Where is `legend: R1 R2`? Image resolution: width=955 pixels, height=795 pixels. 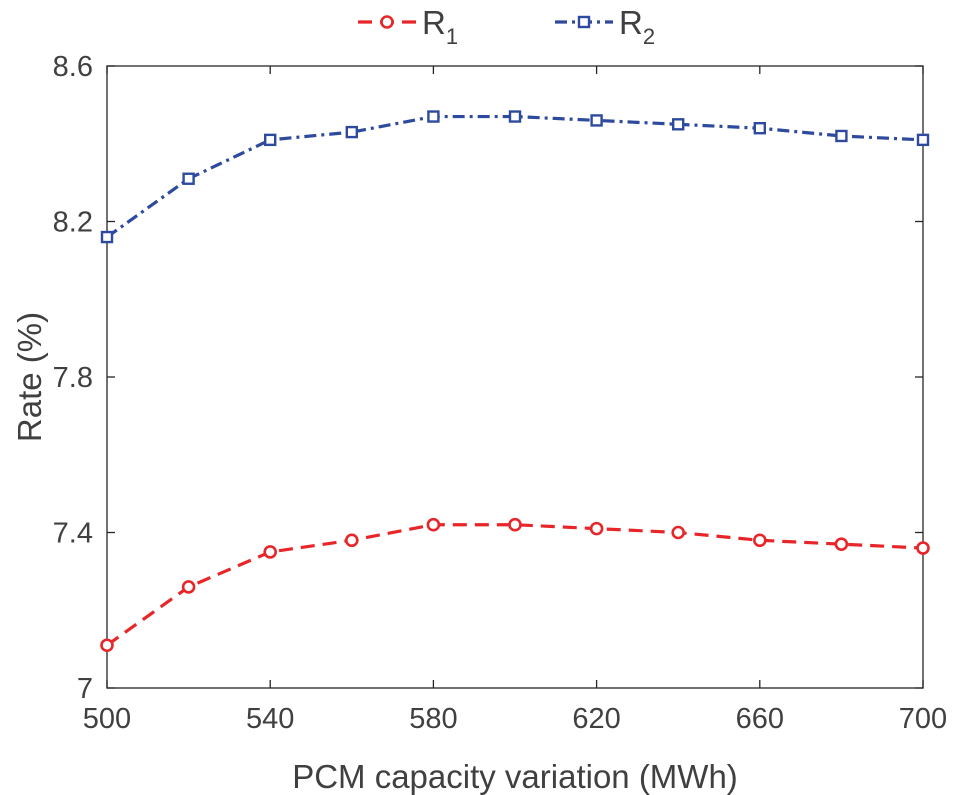 legend: R1 R2 is located at coordinates (506, 26).